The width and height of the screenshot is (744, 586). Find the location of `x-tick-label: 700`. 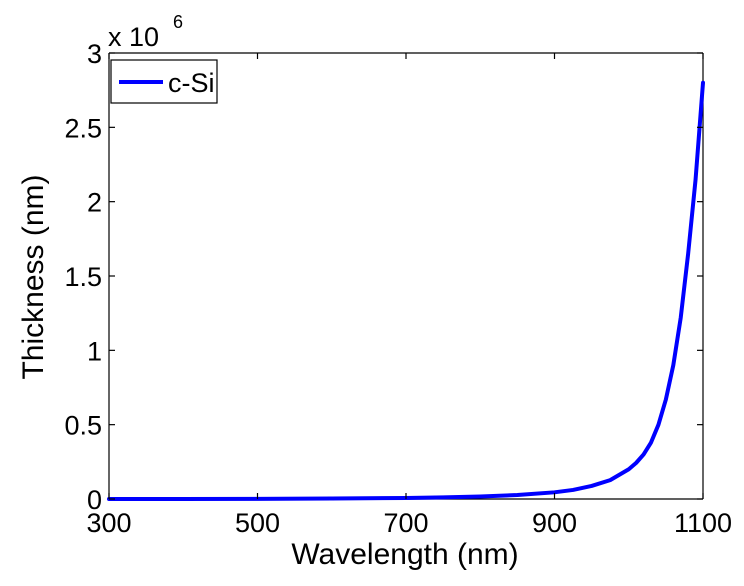

x-tick-label: 700 is located at coordinates (405, 523).